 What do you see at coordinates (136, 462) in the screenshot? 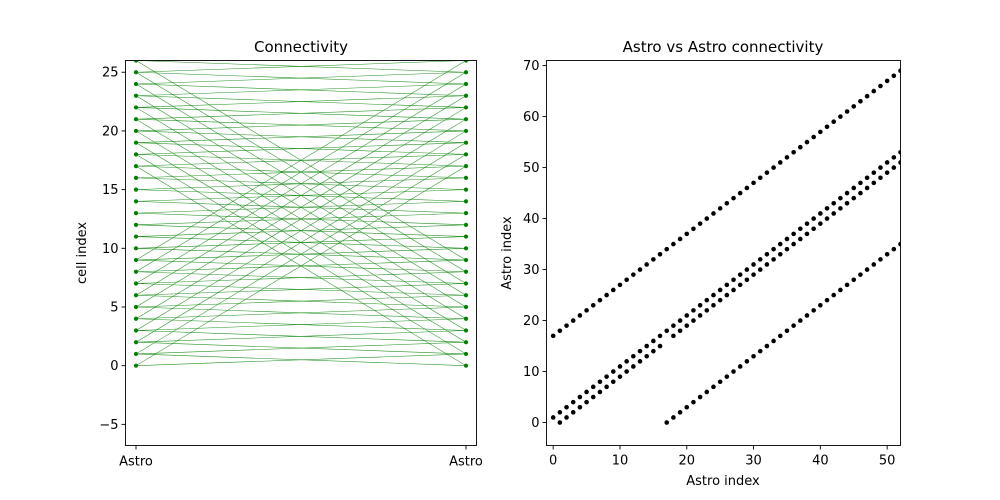
I see `x-tick-label: Astro` at bounding box center [136, 462].